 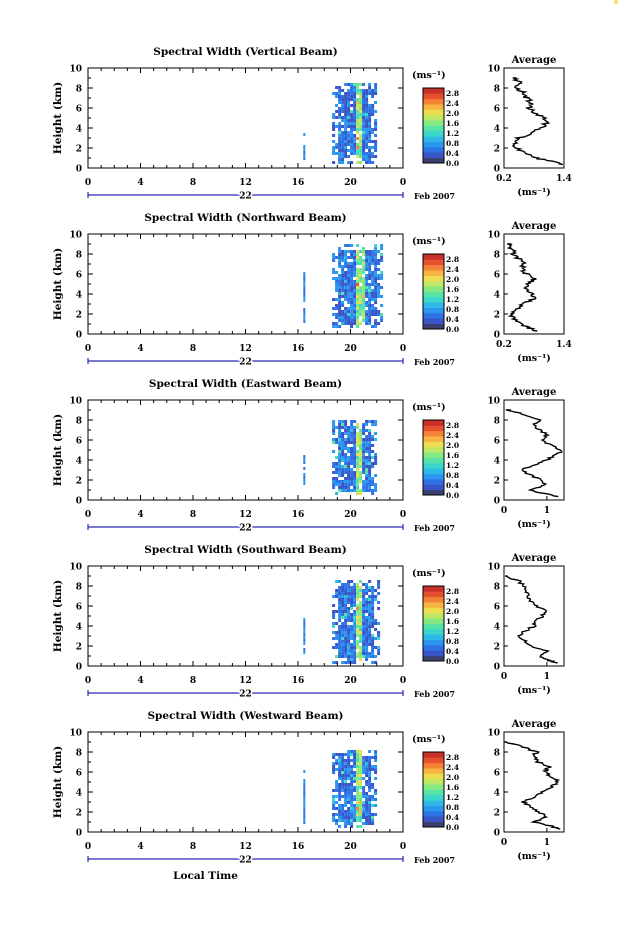 What do you see at coordinates (245, 861) in the screenshot?
I see `day-label: 22` at bounding box center [245, 861].